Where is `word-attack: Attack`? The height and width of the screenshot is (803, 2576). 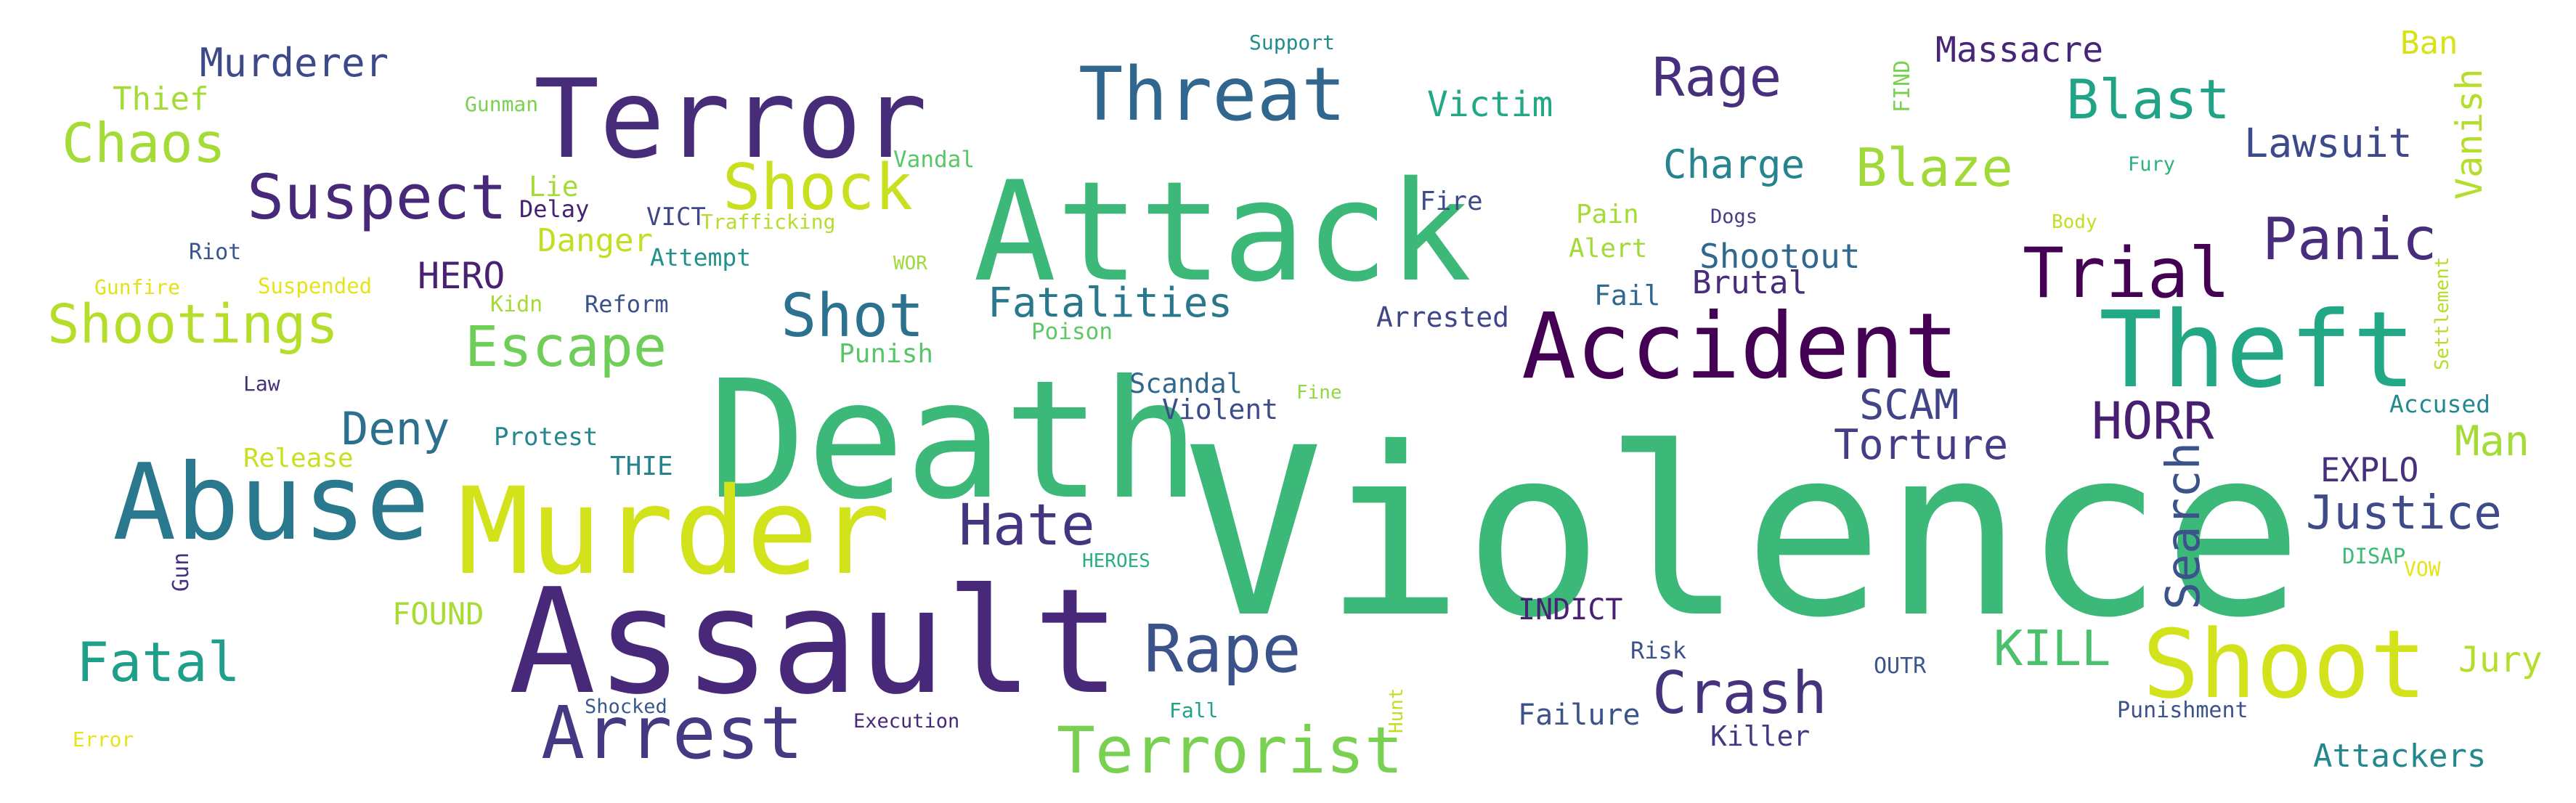
word-attack: Attack is located at coordinates (1222, 232).